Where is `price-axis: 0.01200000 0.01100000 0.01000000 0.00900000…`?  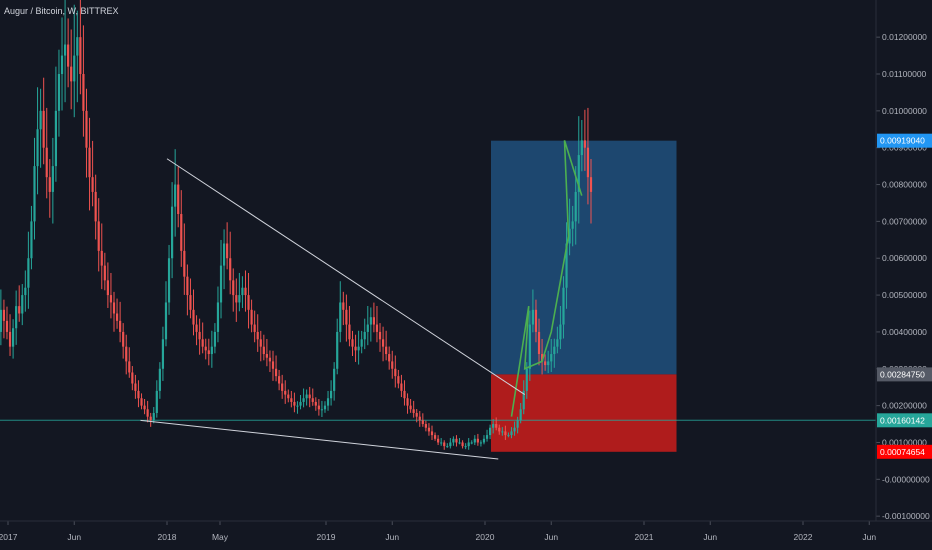
price-axis: 0.01200000 0.01100000 0.01000000 0.00900000… is located at coordinates (906, 276).